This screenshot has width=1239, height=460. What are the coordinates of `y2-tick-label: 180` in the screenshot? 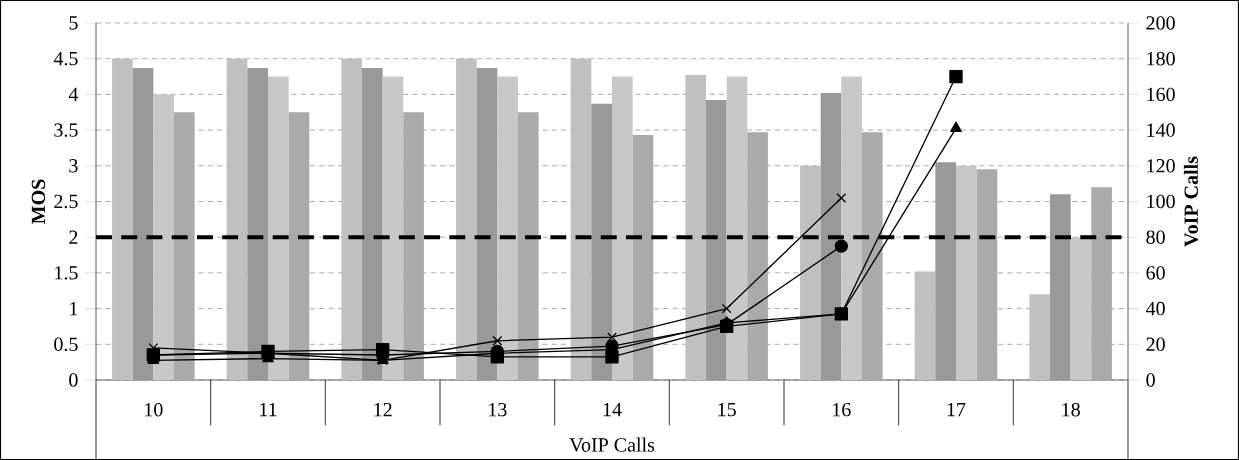 It's located at (1161, 58).